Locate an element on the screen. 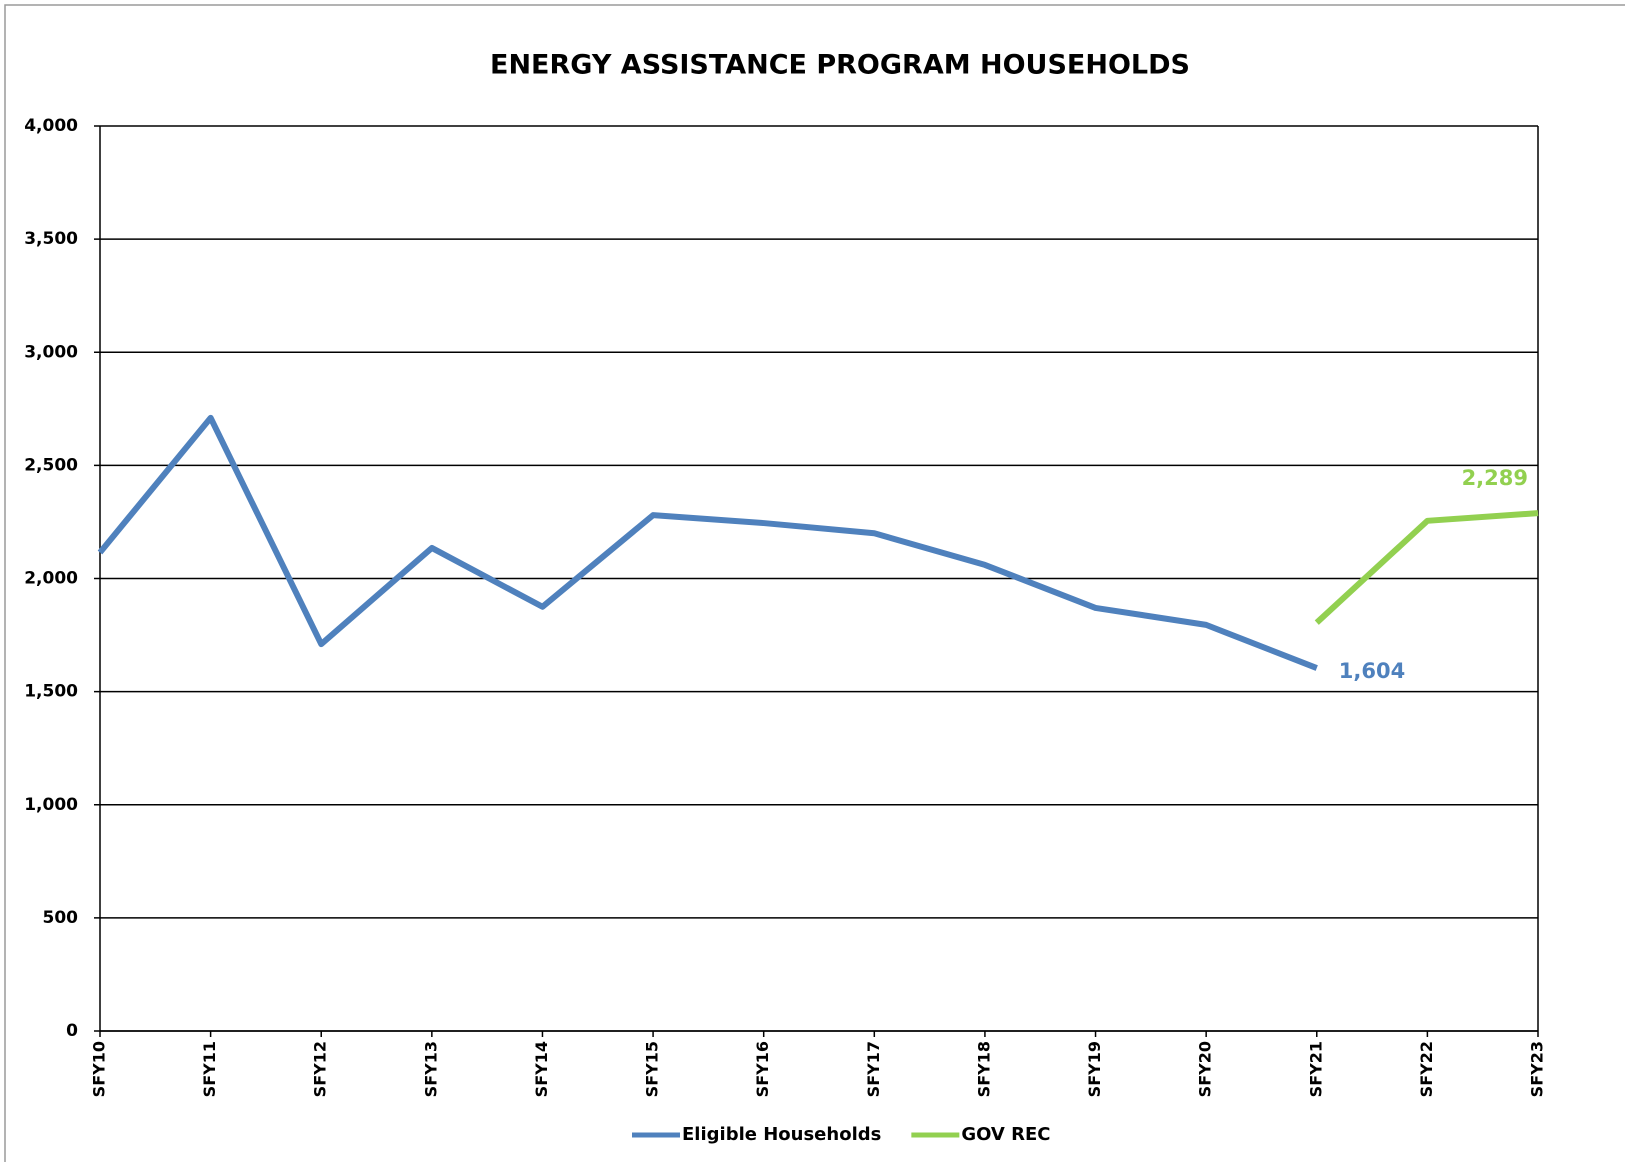  x-tick-label: SFY18 is located at coordinates (983, 1069).